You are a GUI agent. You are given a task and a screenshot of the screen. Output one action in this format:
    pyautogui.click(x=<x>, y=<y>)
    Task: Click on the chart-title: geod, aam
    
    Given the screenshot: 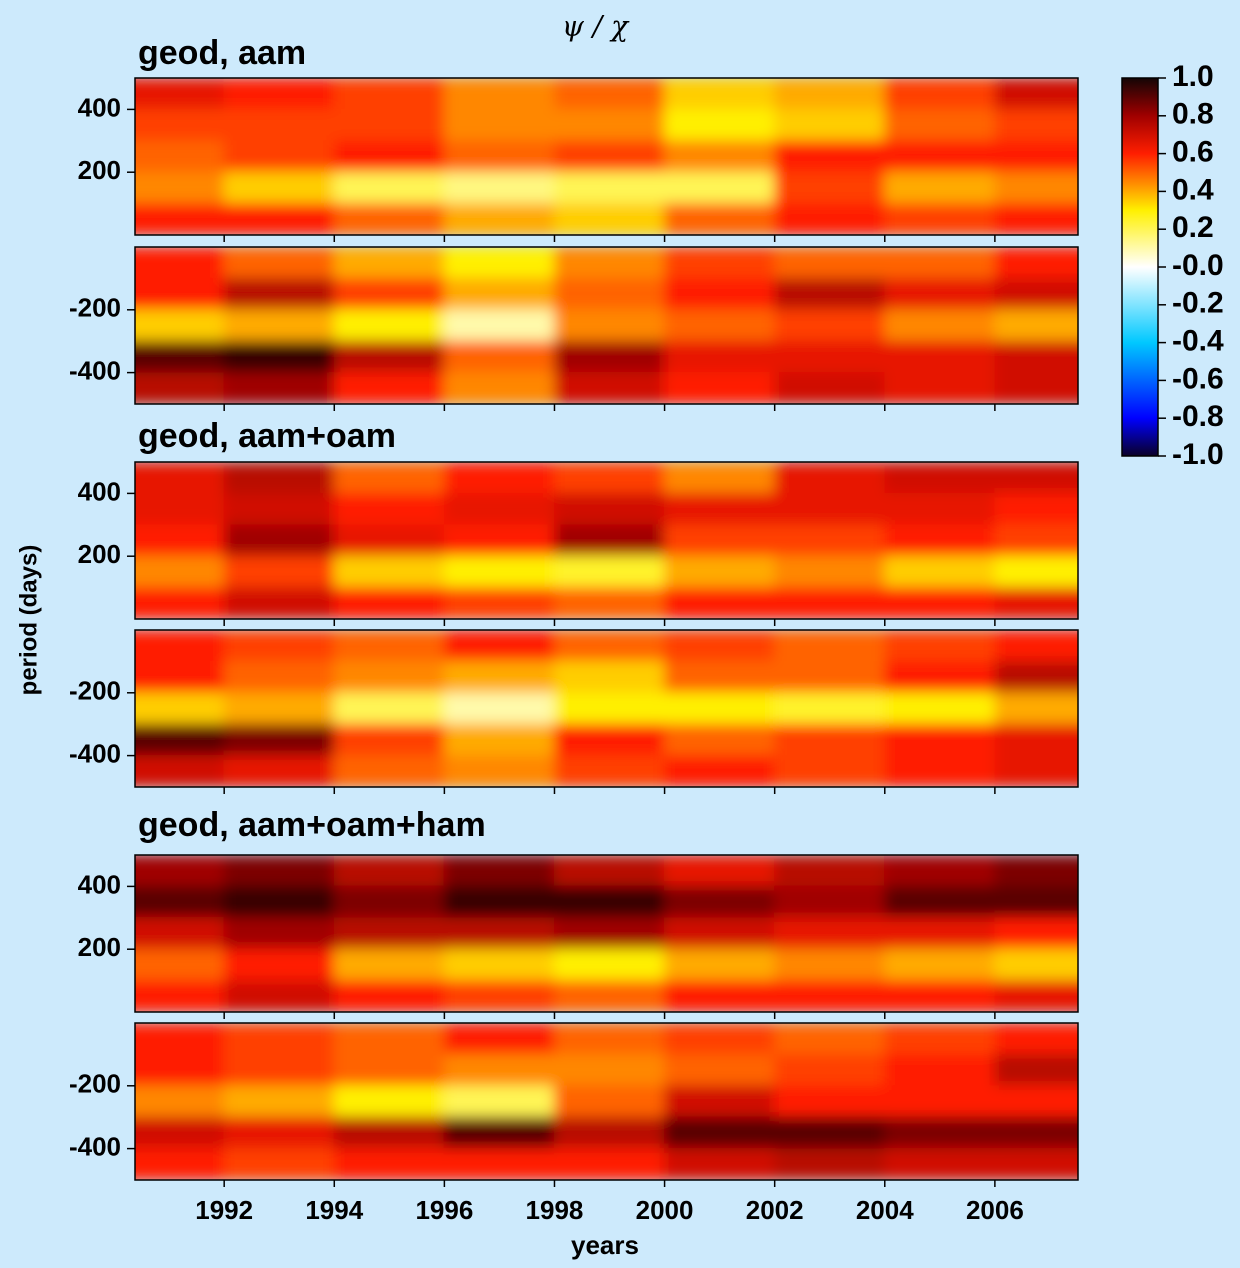 What is the action you would take?
    pyautogui.click(x=222, y=53)
    